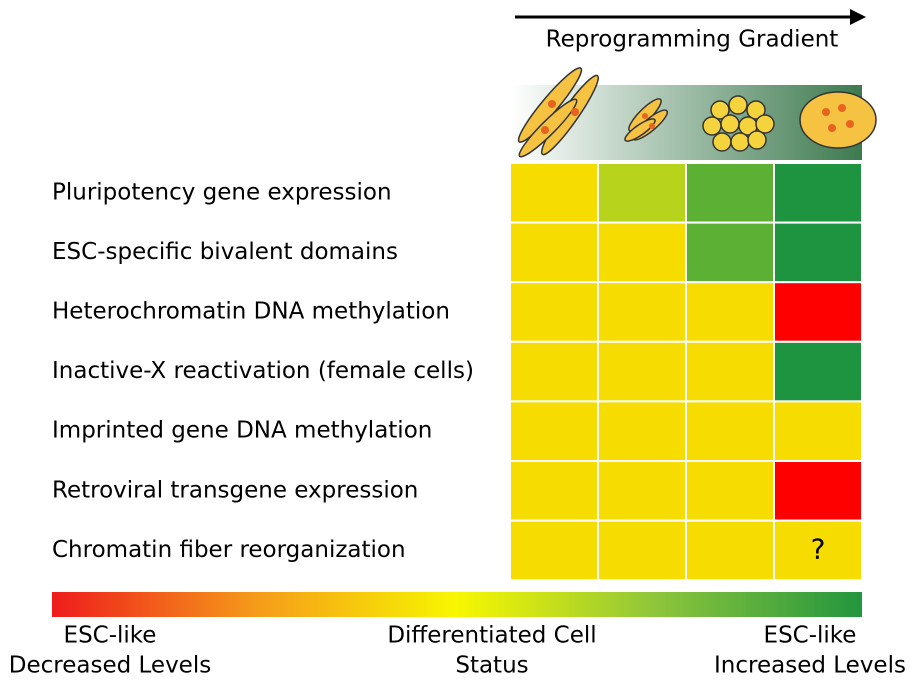 The image size is (921, 685). Describe the element at coordinates (235, 490) in the screenshot. I see `row-label: Retroviral transgene expression` at that location.